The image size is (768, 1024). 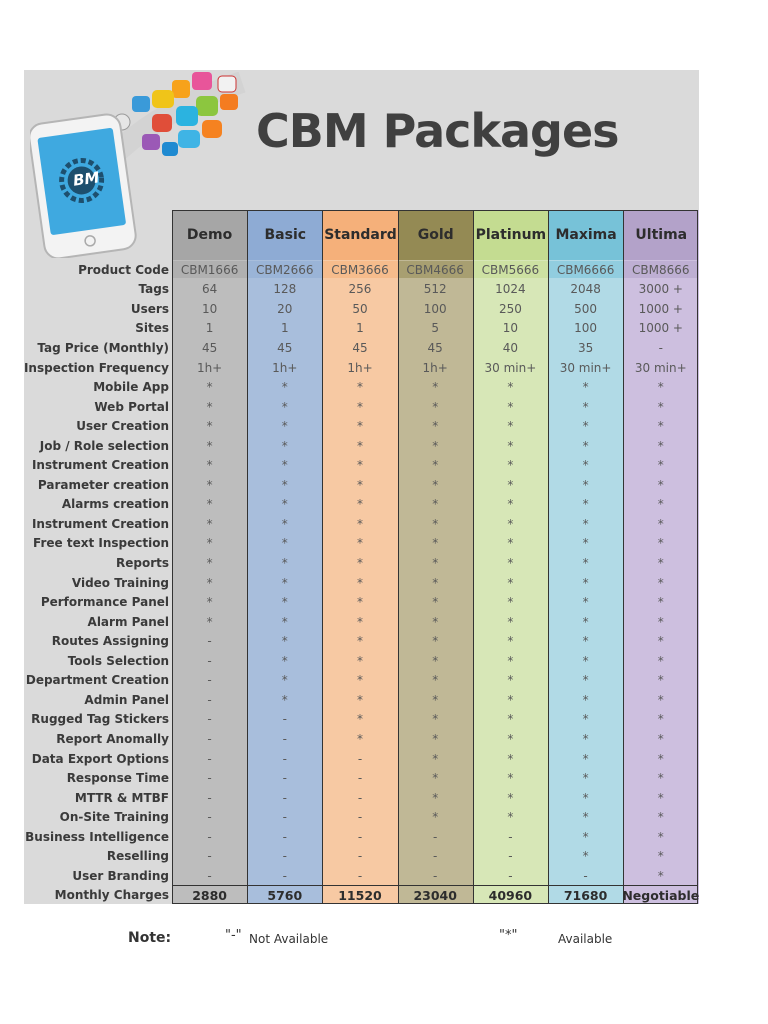 What do you see at coordinates (435, 308) in the screenshot?
I see `table-cell: 100` at bounding box center [435, 308].